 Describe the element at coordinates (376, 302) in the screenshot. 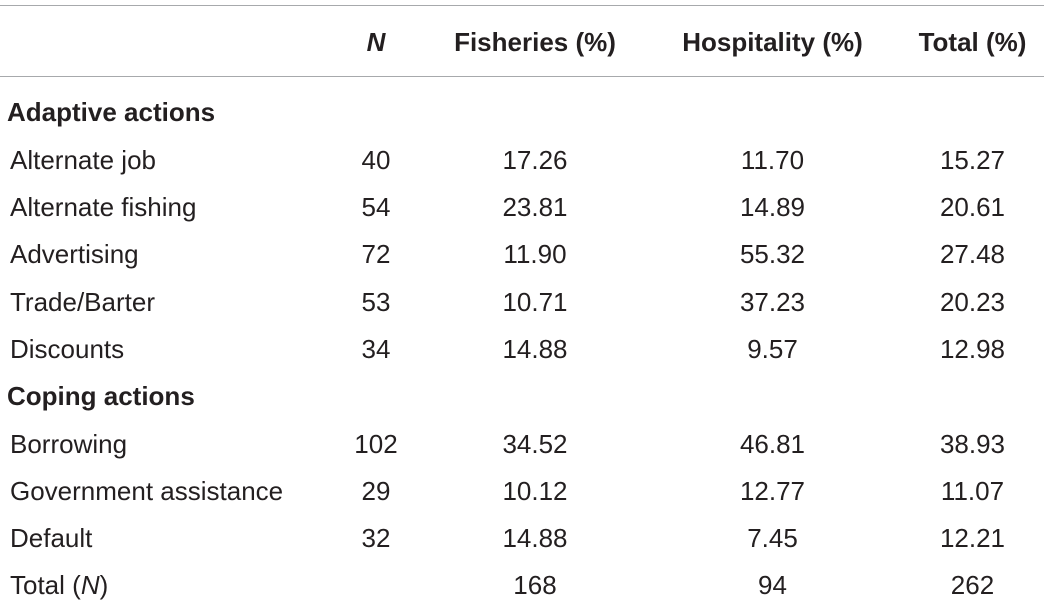

I see `row-n: 53` at that location.